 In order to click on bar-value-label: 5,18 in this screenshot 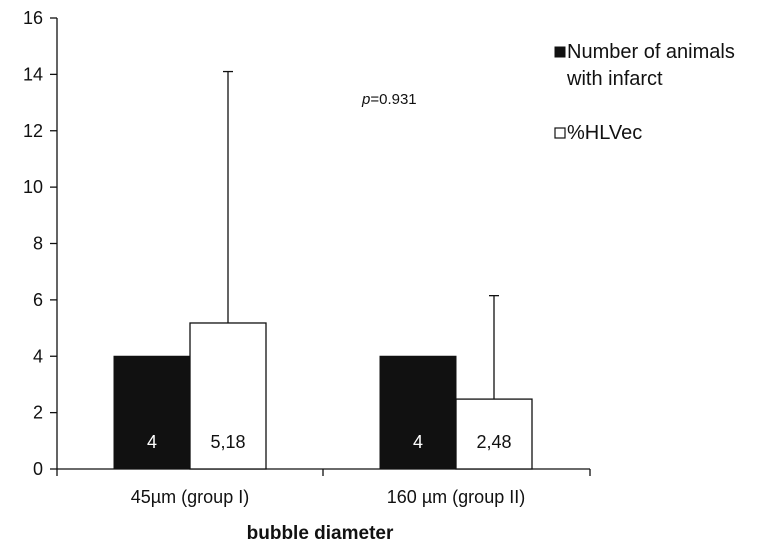, I will do `click(227, 442)`.